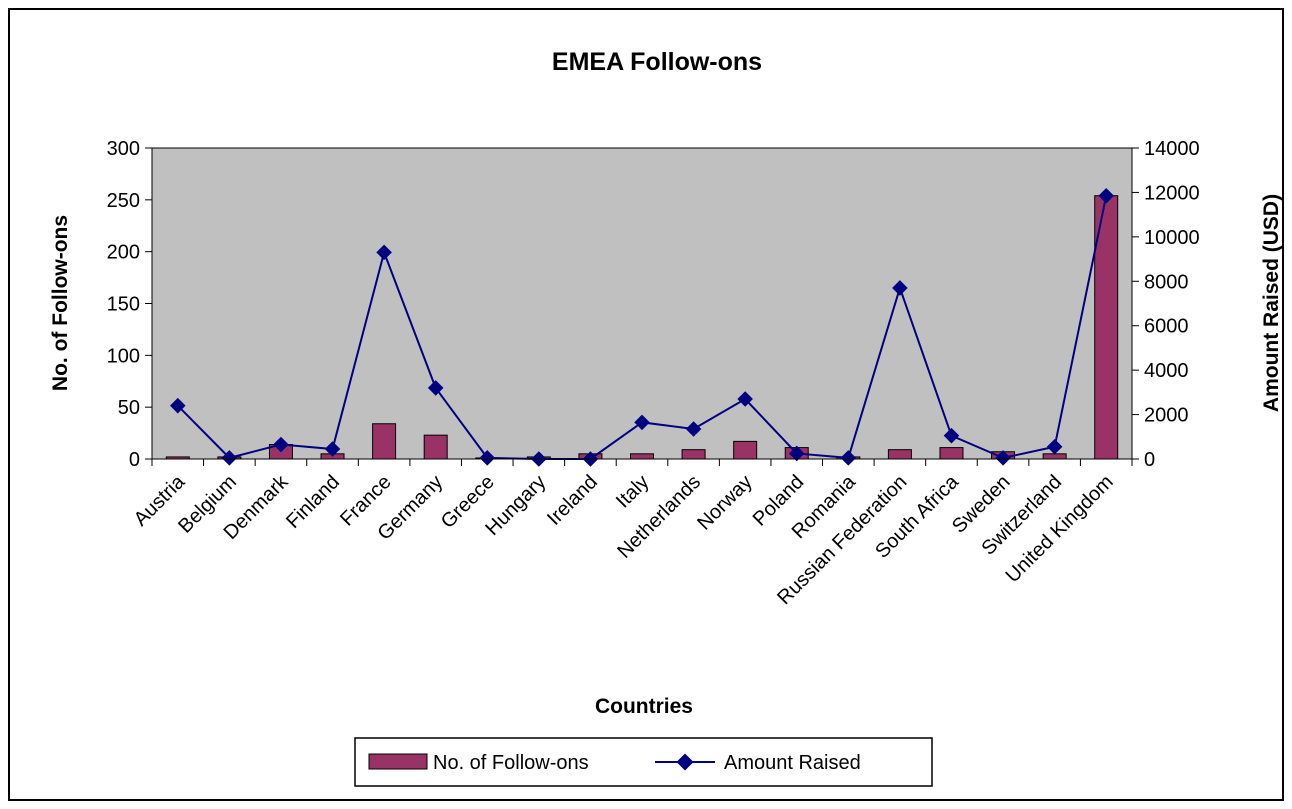  I want to click on right-tick-label: 8000, so click(1166, 282).